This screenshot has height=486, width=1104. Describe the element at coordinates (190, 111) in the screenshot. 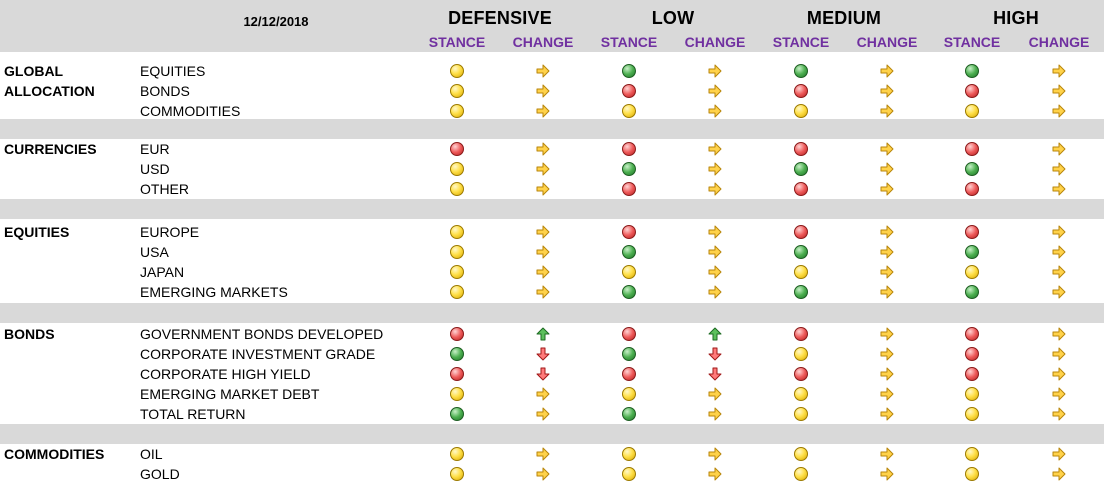

I see `row-label-commodities: COMMODITIES` at that location.